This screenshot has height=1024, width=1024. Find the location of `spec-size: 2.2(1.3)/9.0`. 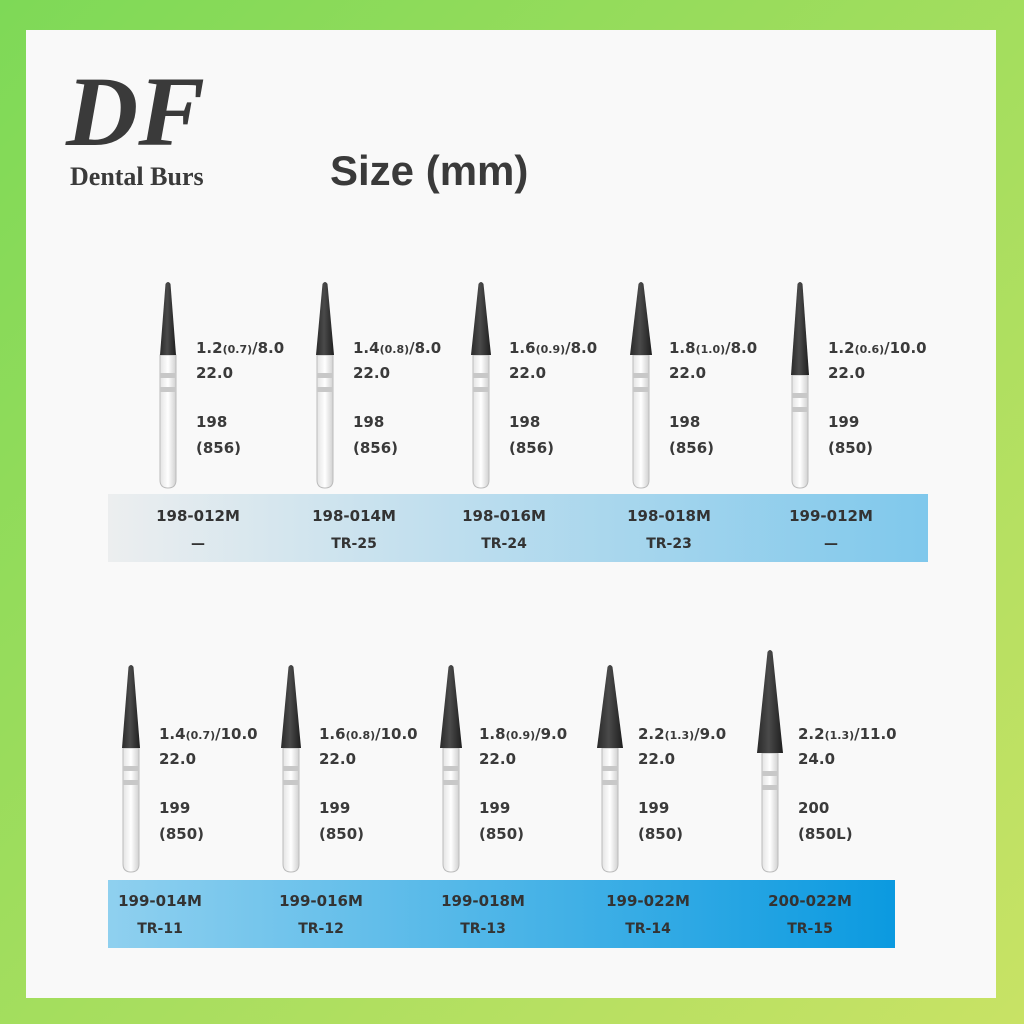

spec-size: 2.2(1.3)/9.0 is located at coordinates (682, 734).